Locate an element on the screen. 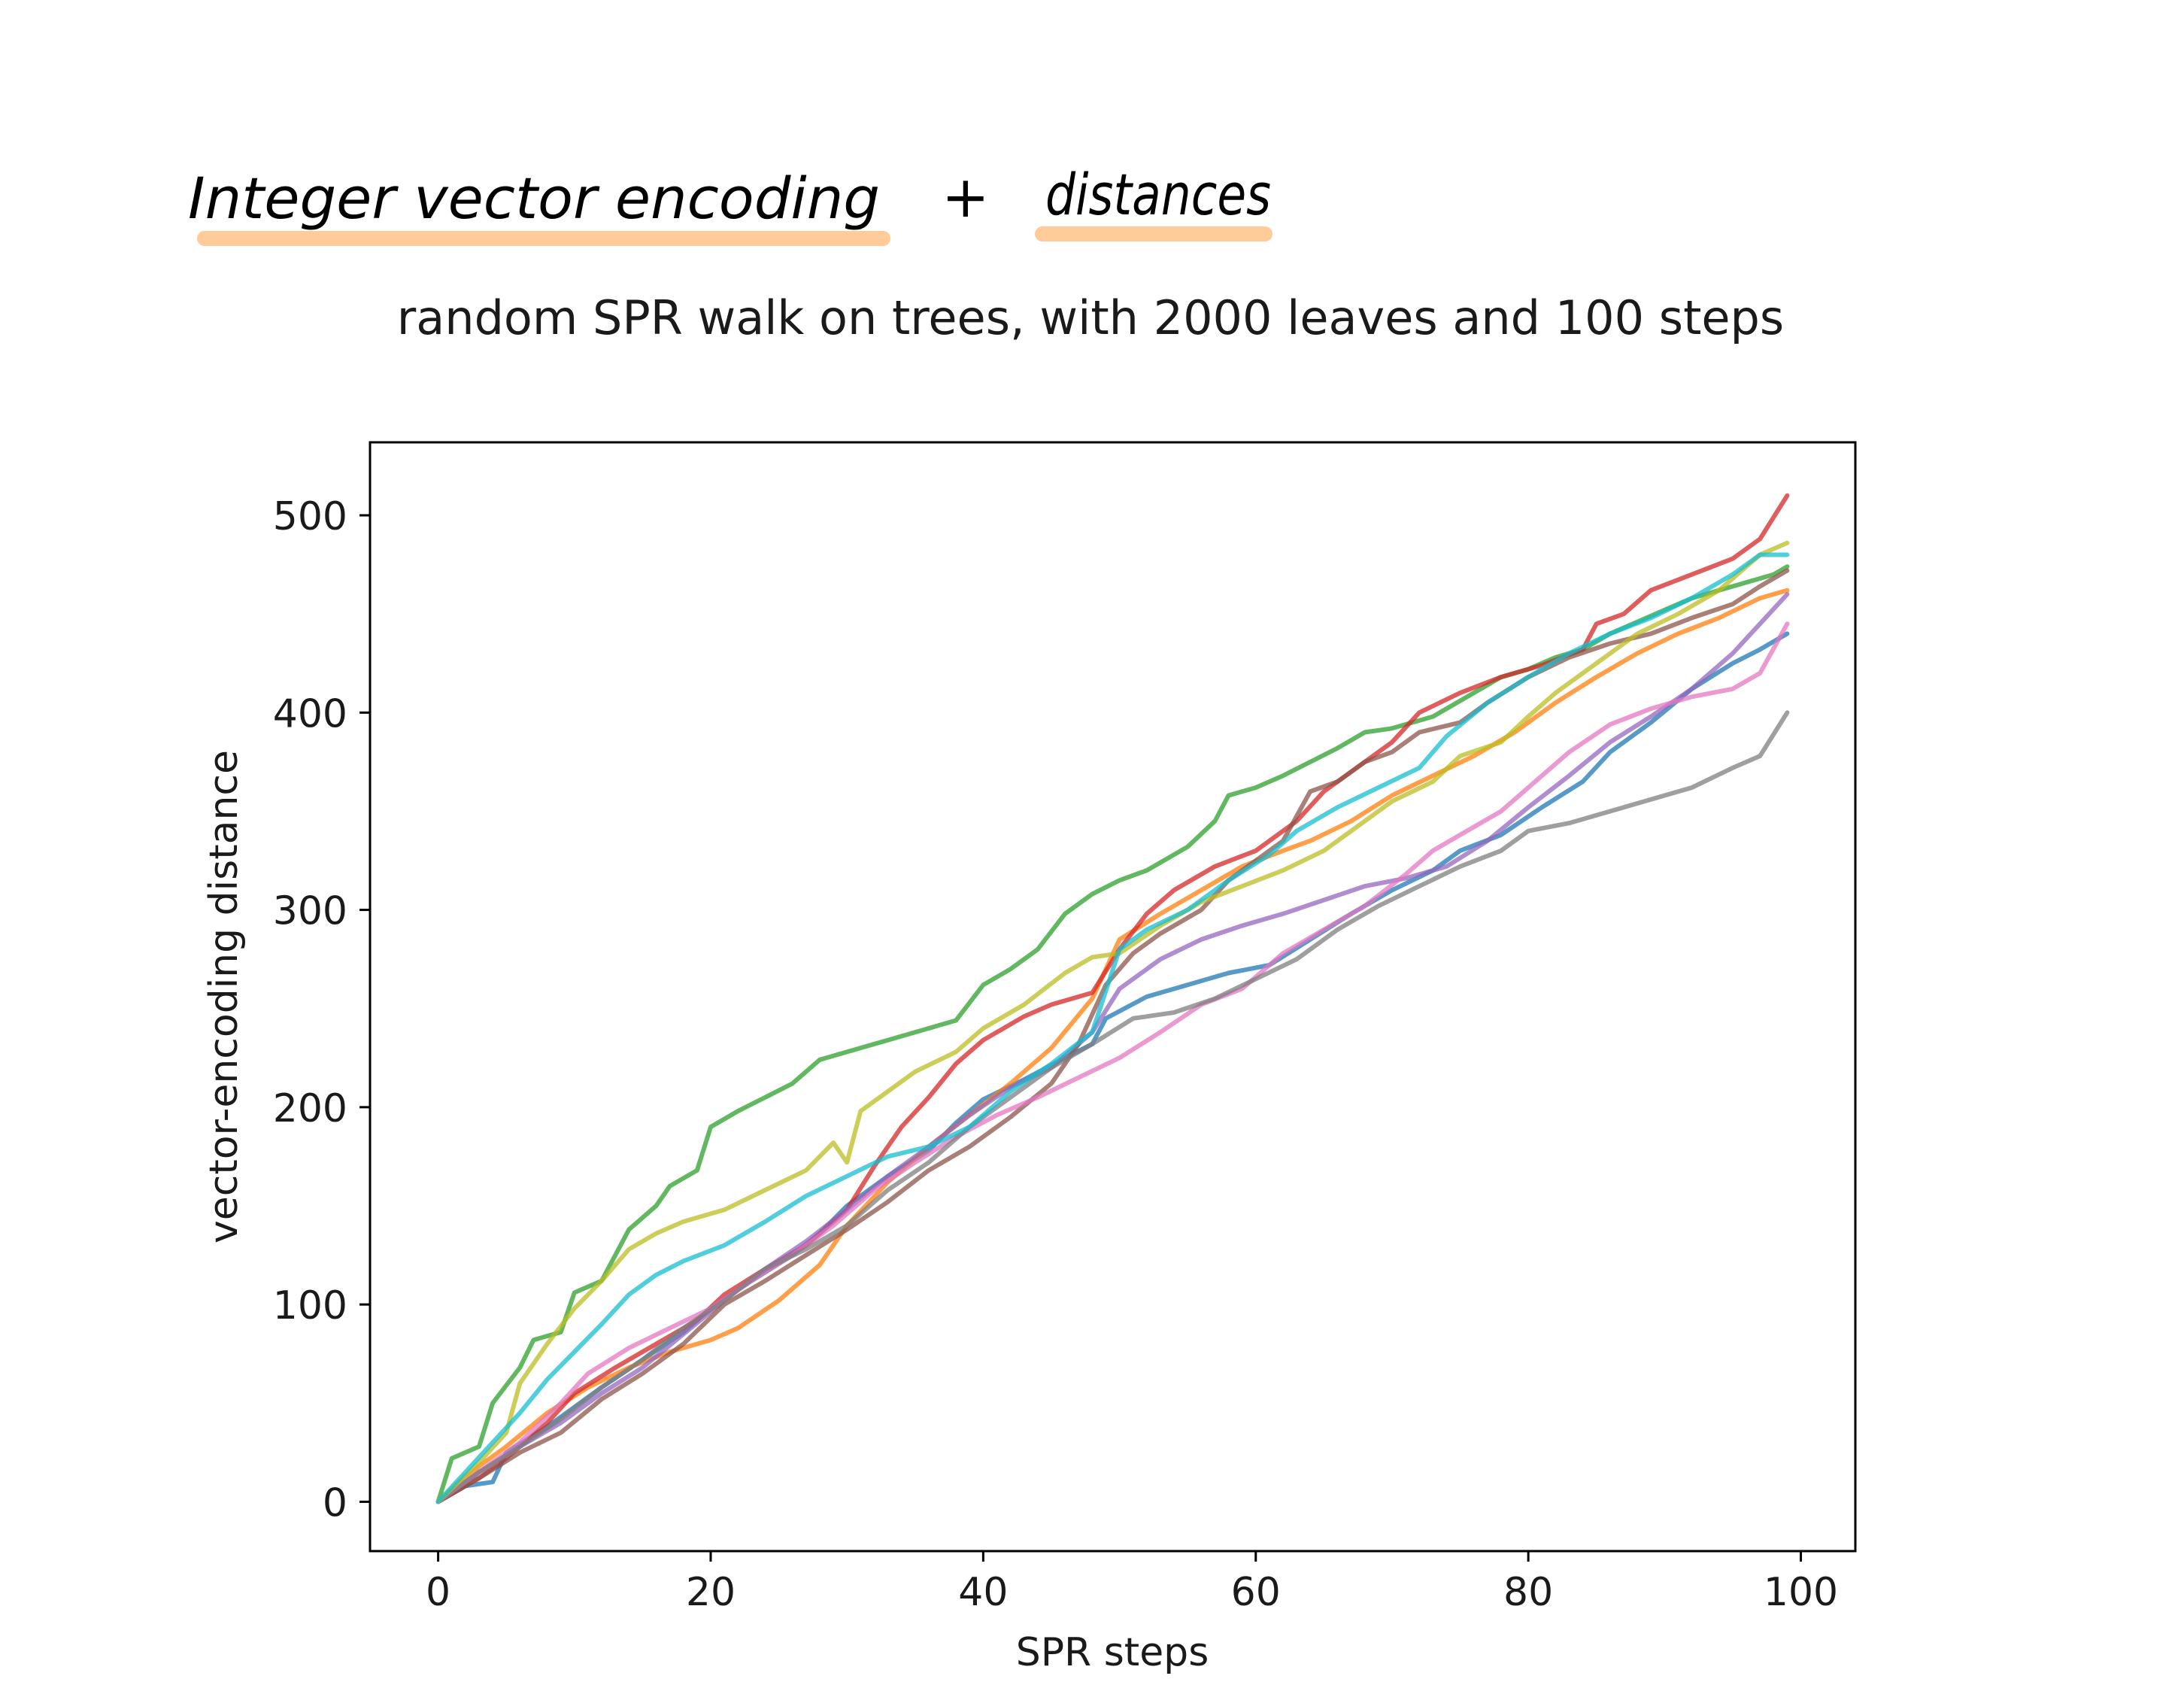  x-tick-label: 80 is located at coordinates (1528, 1592).